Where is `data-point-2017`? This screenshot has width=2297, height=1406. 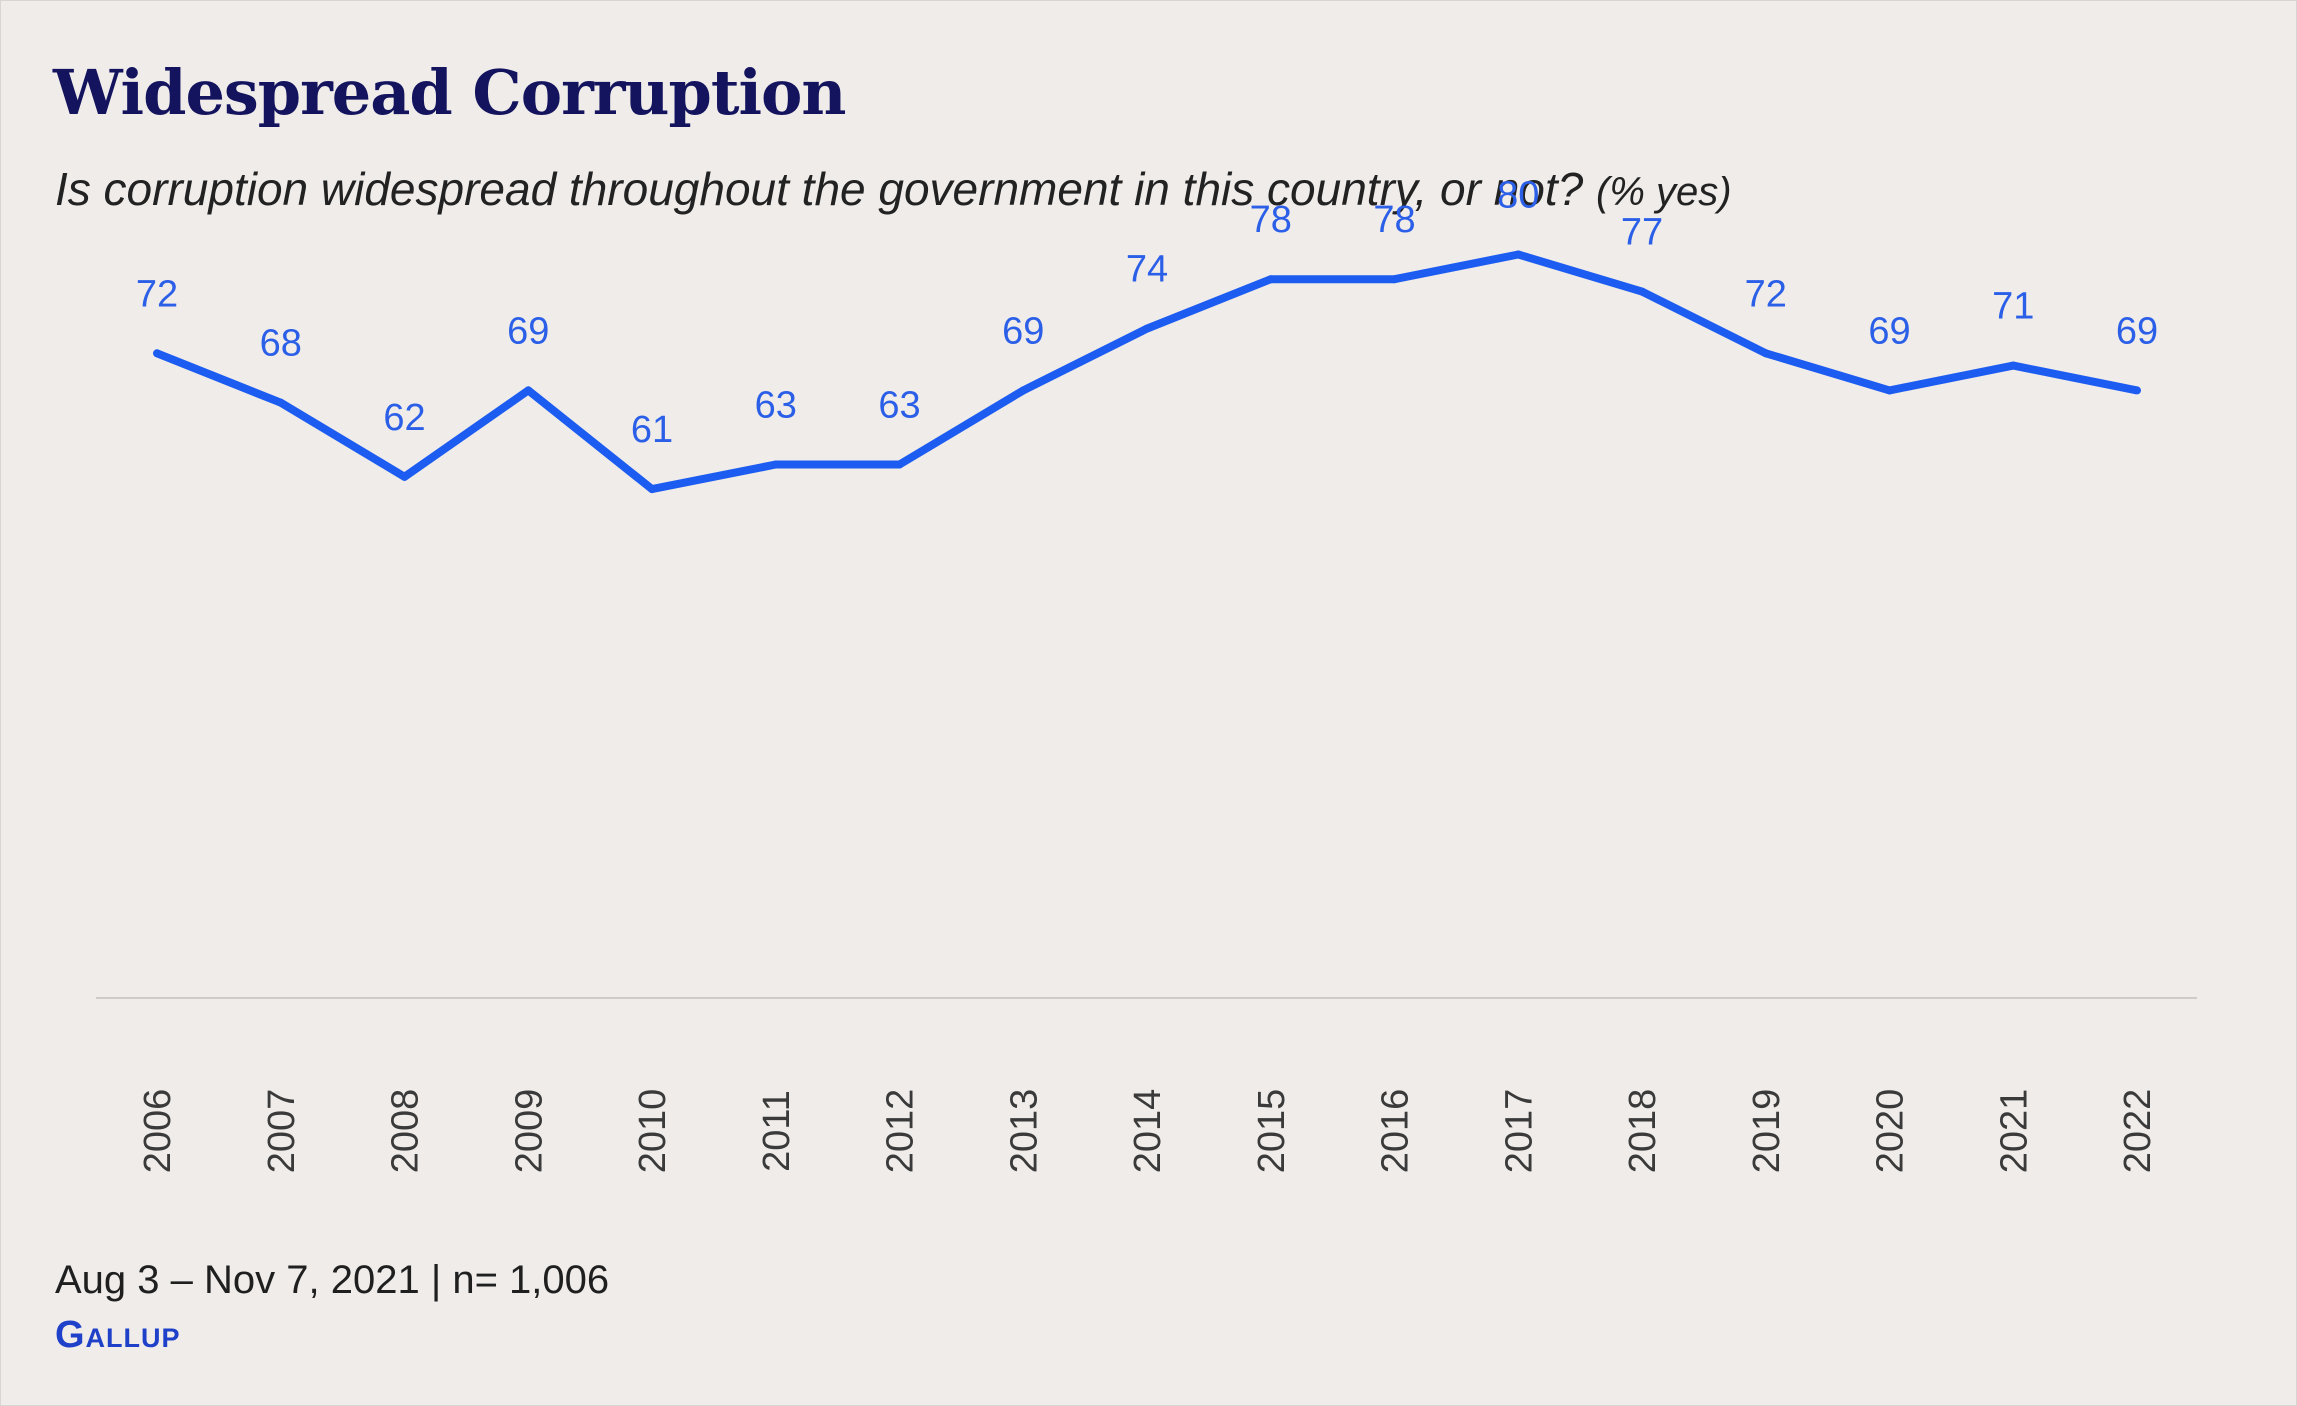 data-point-2017 is located at coordinates (1518, 254).